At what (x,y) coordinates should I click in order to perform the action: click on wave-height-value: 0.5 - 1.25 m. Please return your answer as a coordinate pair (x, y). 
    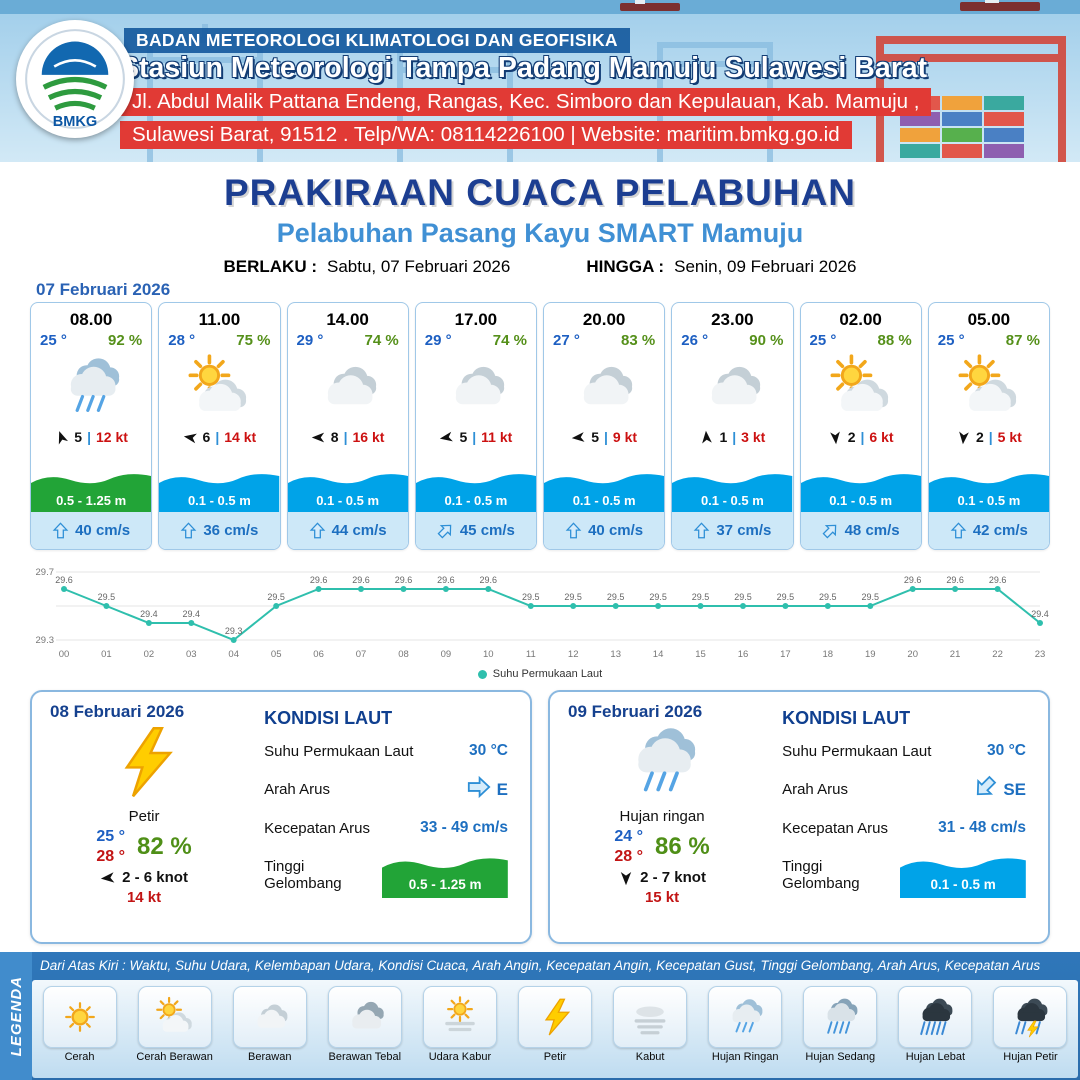
    Looking at the image, I should click on (445, 884).